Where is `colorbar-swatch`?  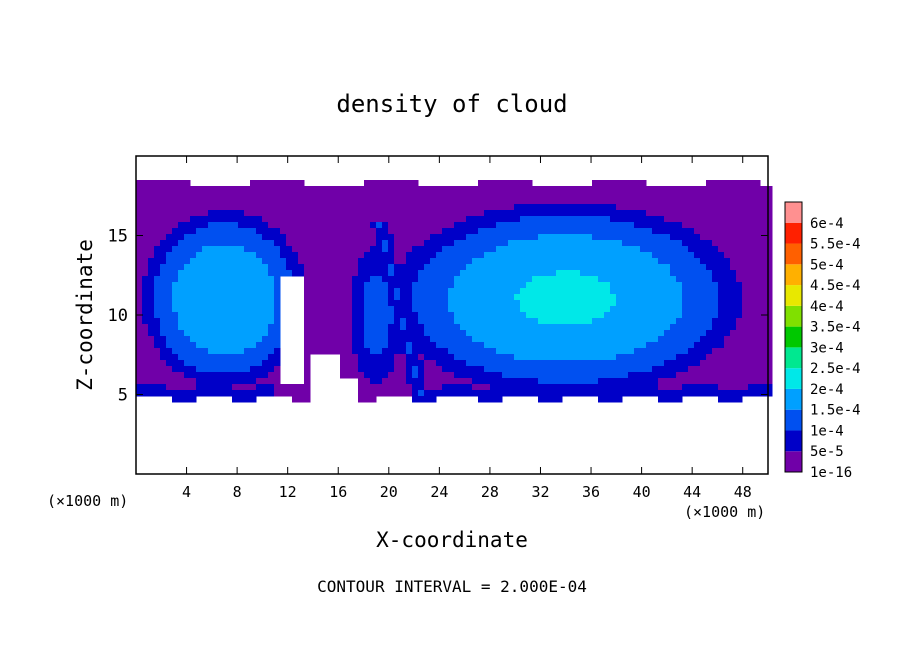 colorbar-swatch is located at coordinates (793, 316).